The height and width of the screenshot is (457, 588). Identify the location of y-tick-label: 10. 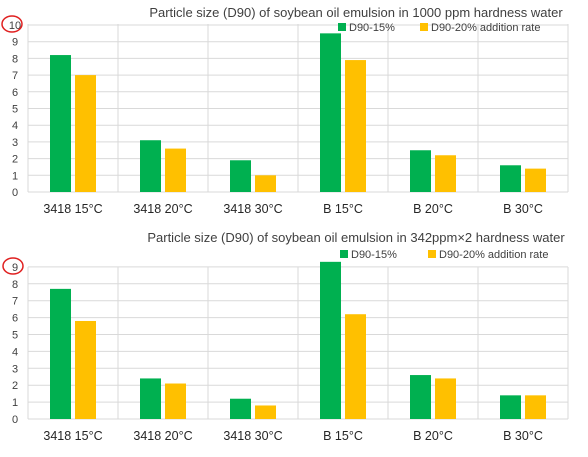
(15, 26).